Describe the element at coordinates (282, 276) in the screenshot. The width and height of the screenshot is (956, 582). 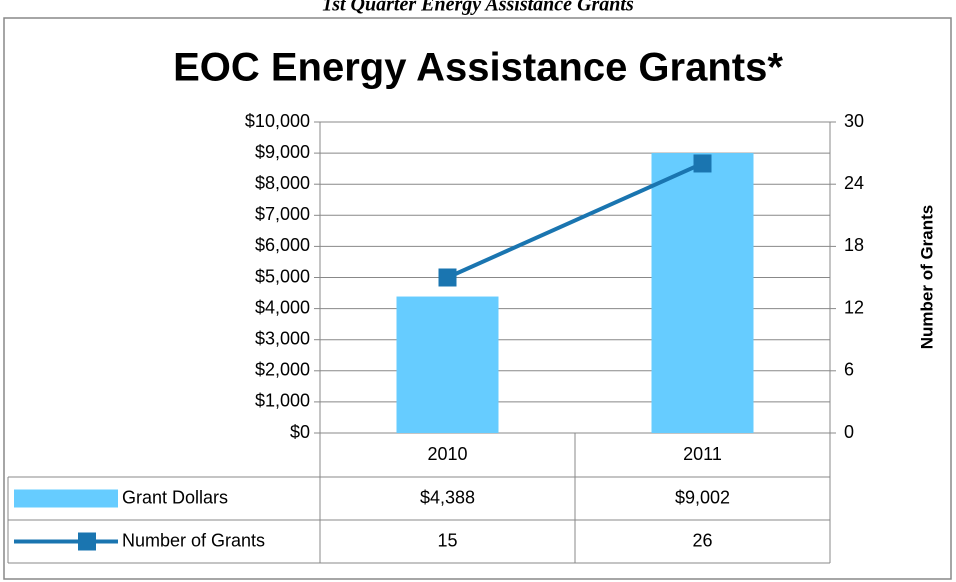
I see `y-tick-label: $5,000` at that location.